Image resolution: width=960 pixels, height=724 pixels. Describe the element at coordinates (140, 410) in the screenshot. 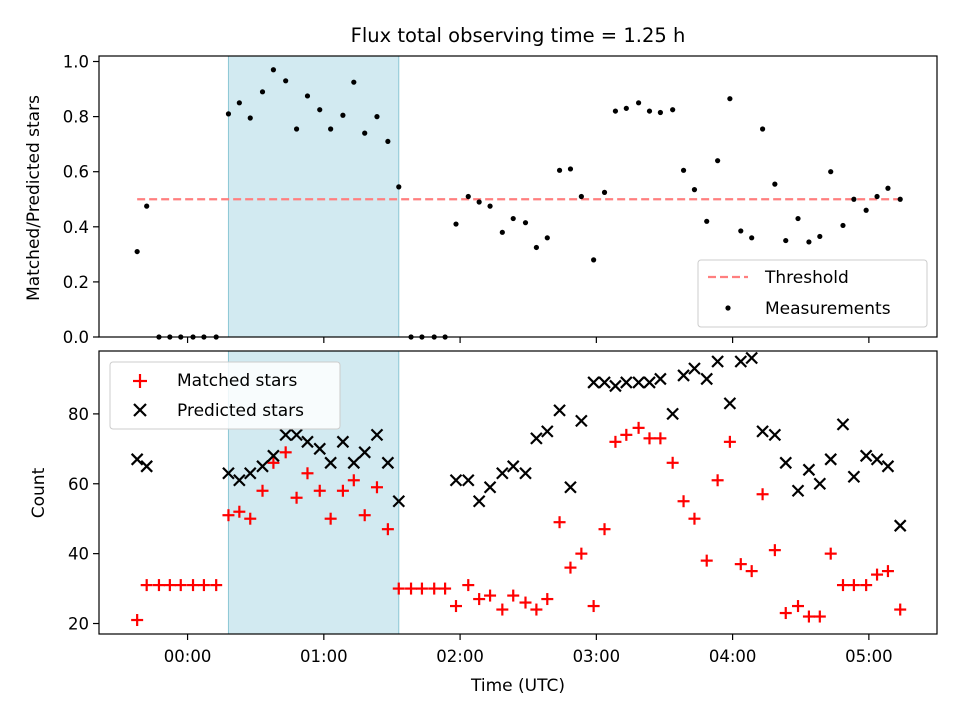

I see `legend-predicted-swatch` at that location.